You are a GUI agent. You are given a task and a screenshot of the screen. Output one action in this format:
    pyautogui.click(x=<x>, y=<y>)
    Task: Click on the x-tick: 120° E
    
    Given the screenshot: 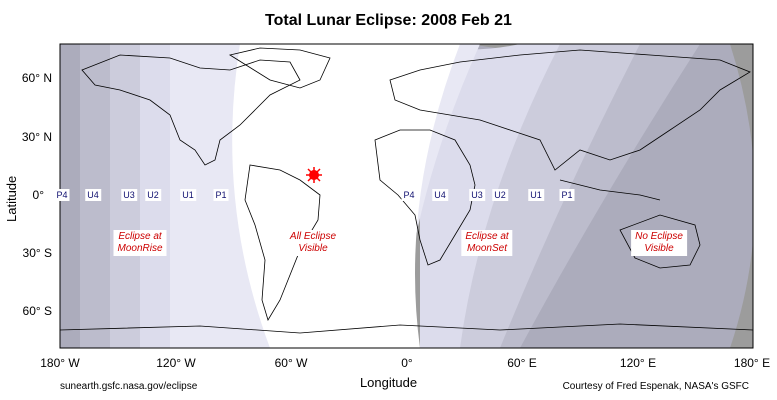 What is the action you would take?
    pyautogui.click(x=638, y=363)
    